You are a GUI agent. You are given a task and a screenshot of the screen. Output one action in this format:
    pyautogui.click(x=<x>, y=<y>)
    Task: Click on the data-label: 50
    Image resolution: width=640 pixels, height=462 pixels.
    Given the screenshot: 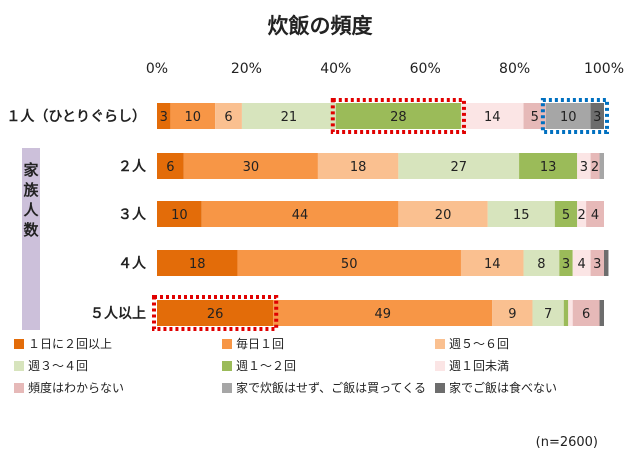 What is the action you would take?
    pyautogui.click(x=349, y=264)
    